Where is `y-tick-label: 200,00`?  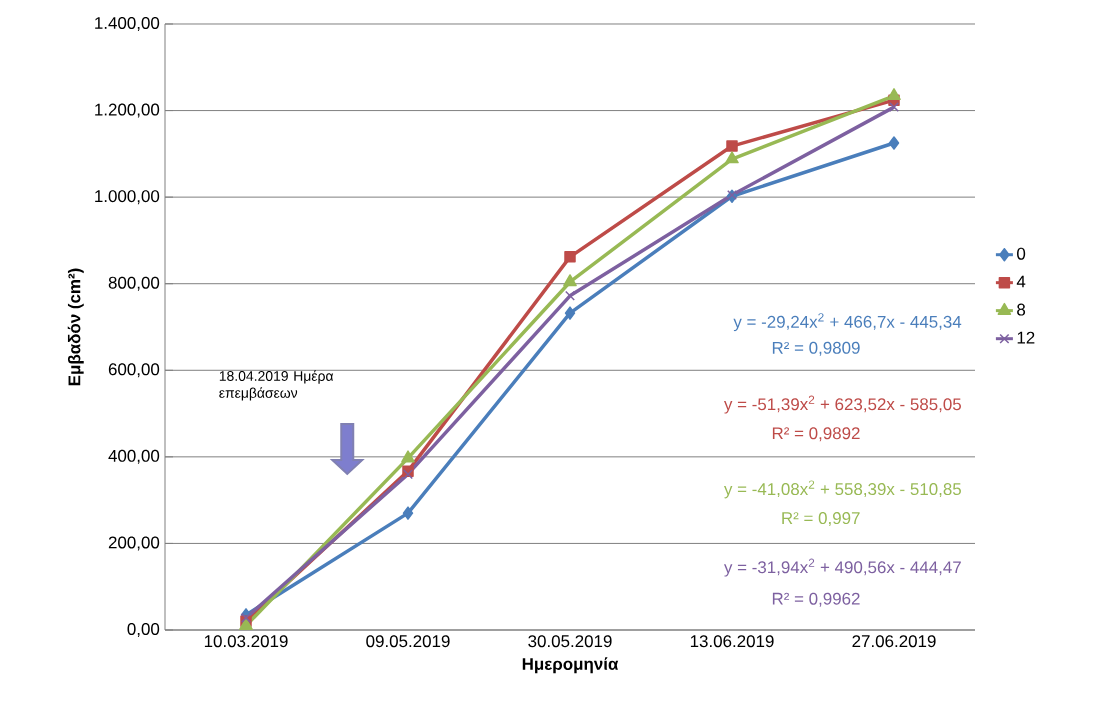 y-tick-label: 200,00 is located at coordinates (134, 543).